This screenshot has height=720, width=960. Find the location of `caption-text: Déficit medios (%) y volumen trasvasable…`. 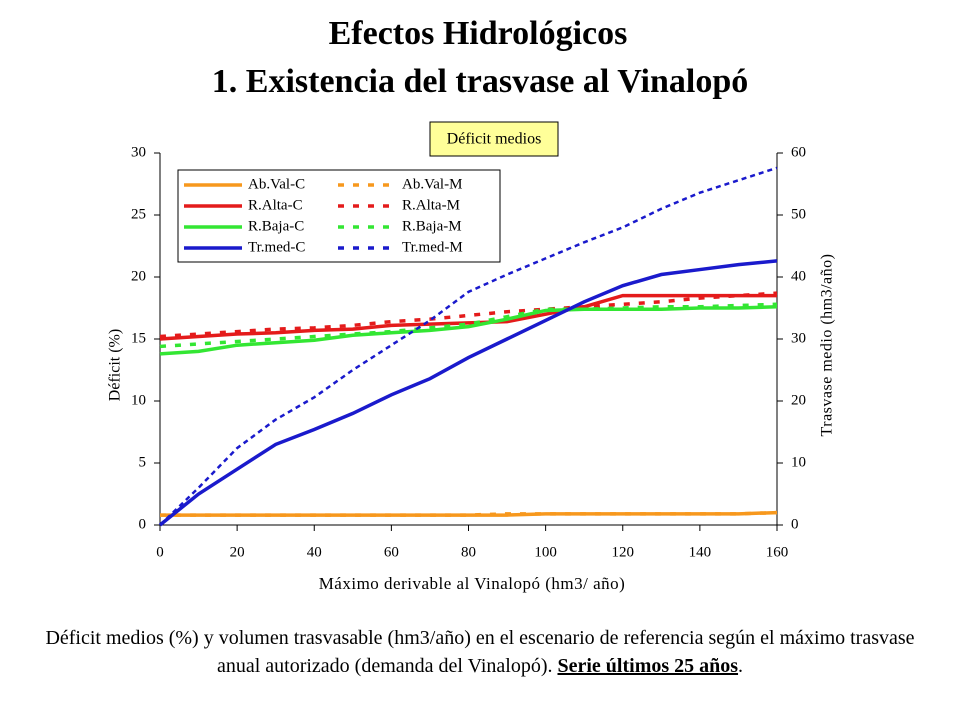

caption-text: Déficit medios (%) y volumen trasvasable… is located at coordinates (480, 652).